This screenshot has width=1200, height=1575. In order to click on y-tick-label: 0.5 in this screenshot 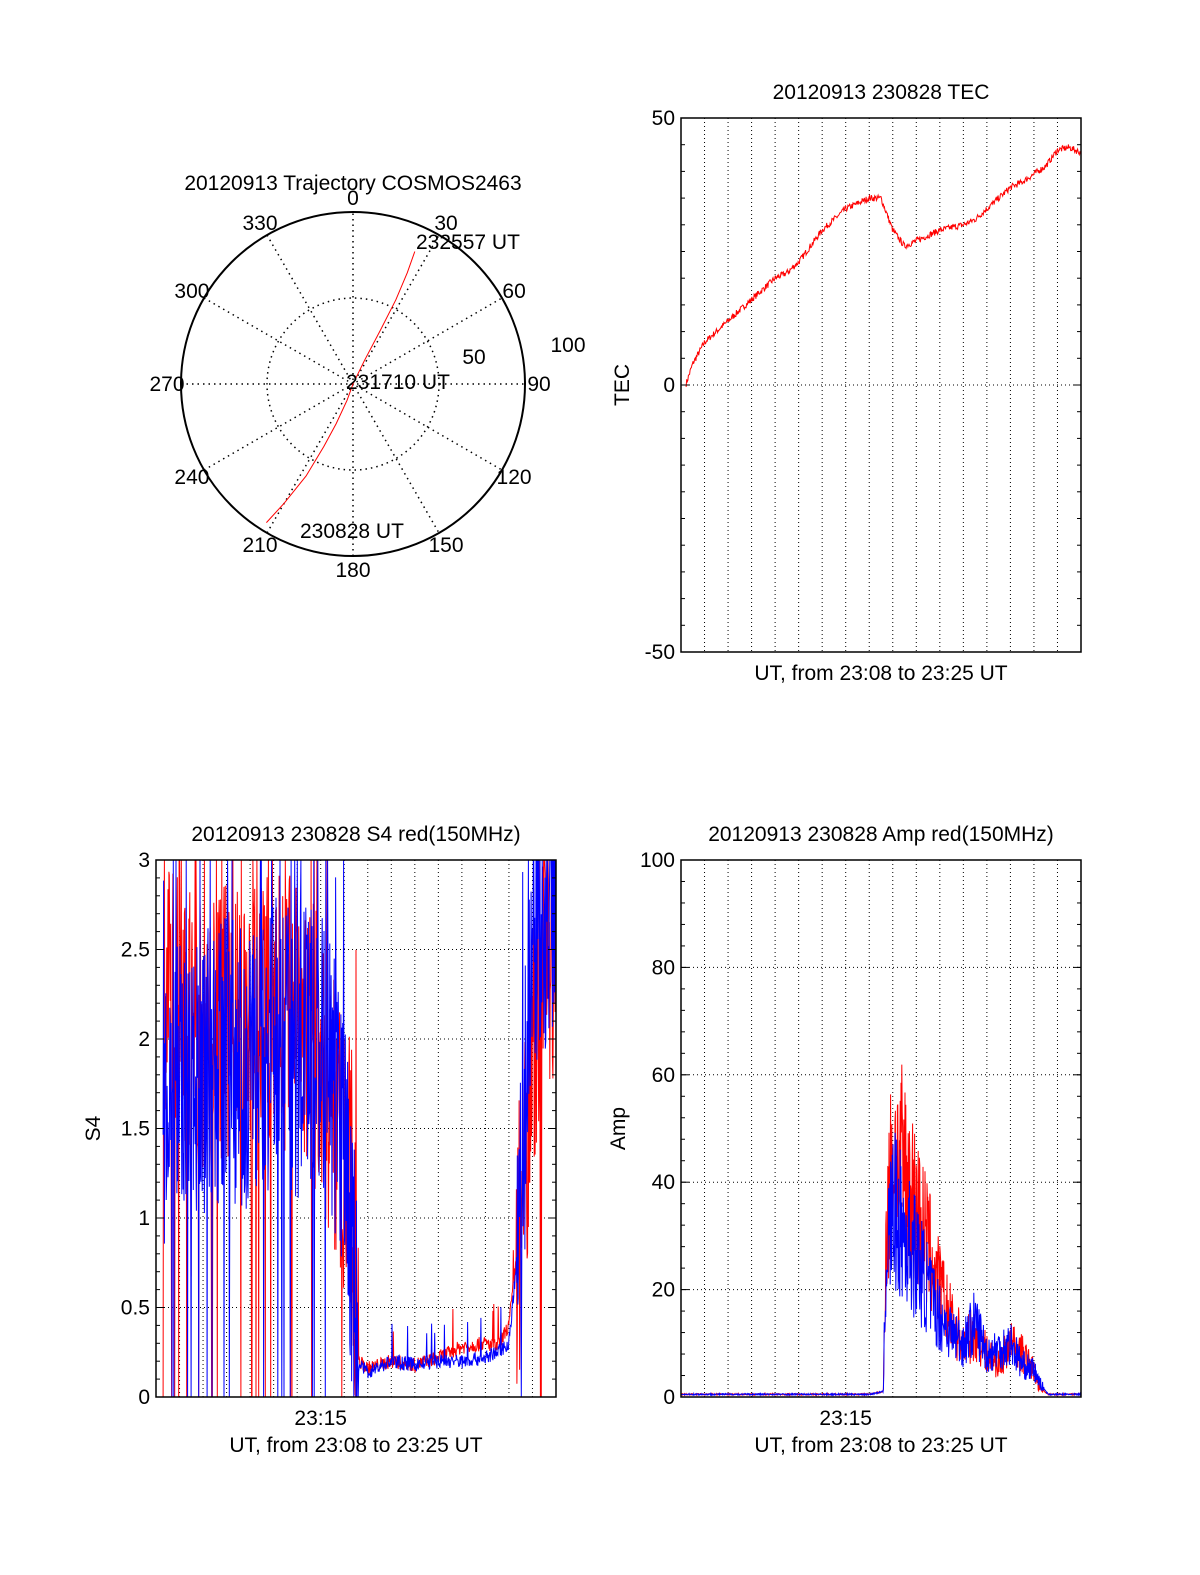, I will do `click(135, 1308)`.